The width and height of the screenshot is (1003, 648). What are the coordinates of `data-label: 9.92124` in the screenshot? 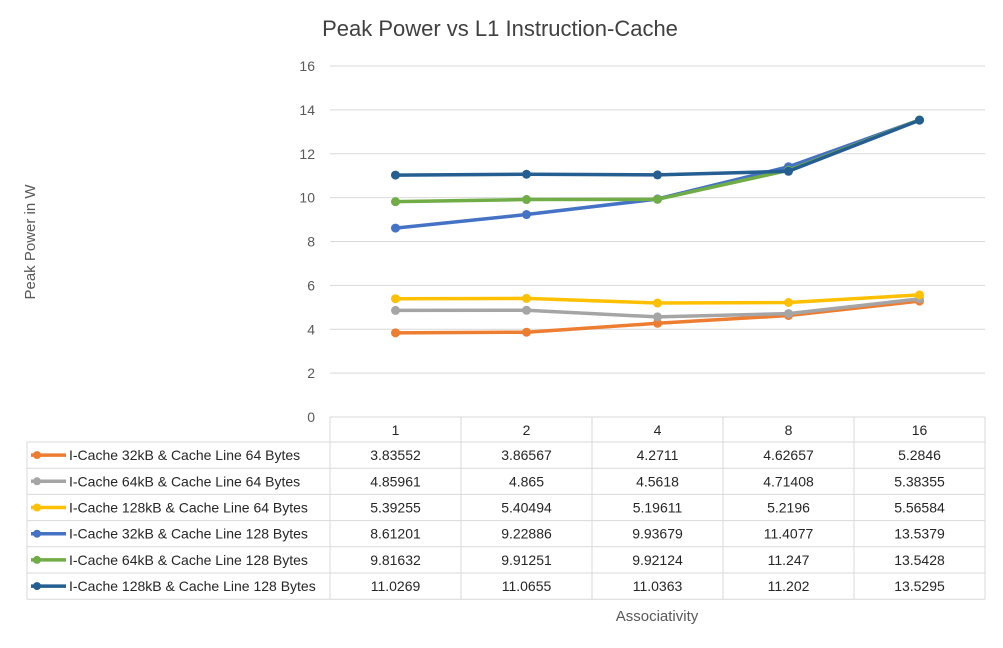 It's located at (657, 560).